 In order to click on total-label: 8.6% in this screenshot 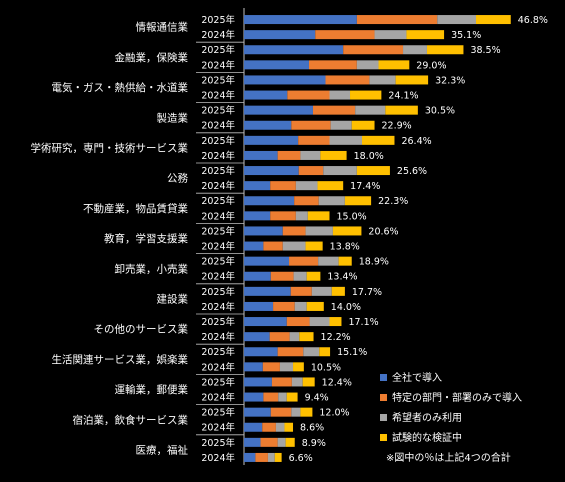, I will do `click(312, 428)`.